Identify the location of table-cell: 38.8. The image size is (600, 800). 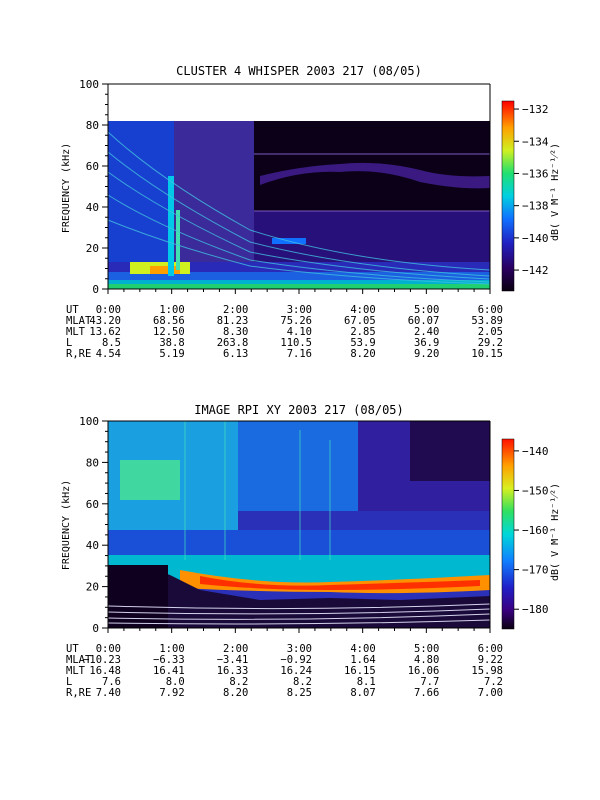
(171, 343).